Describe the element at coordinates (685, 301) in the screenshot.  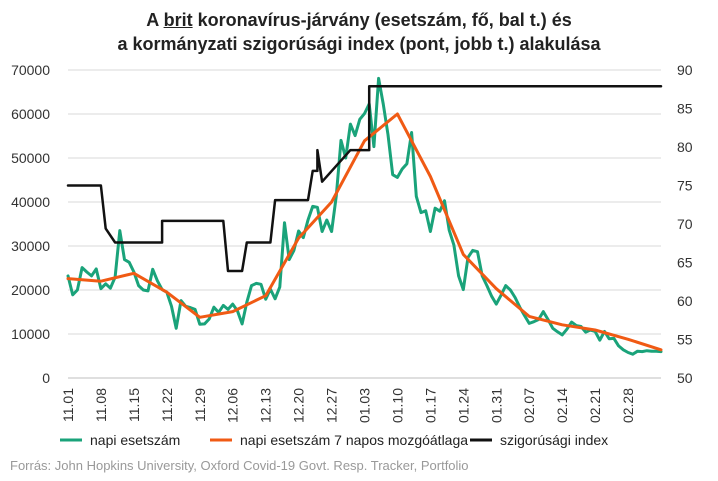
I see `y-right-tick-label: 60` at that location.